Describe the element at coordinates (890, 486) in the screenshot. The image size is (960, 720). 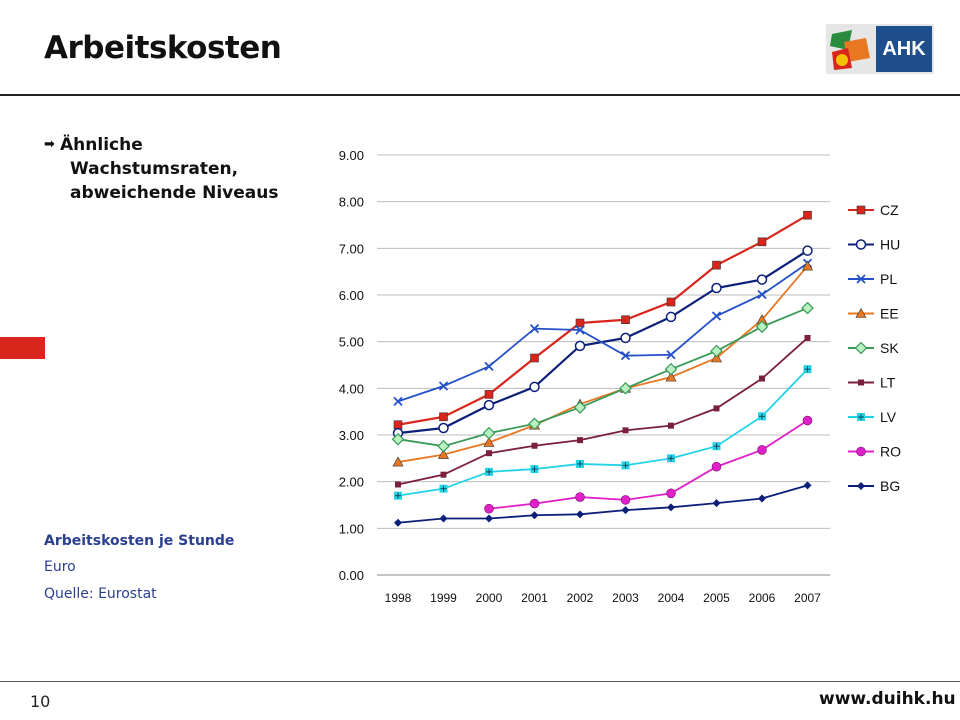
I see `legend-label-bg: BG` at that location.